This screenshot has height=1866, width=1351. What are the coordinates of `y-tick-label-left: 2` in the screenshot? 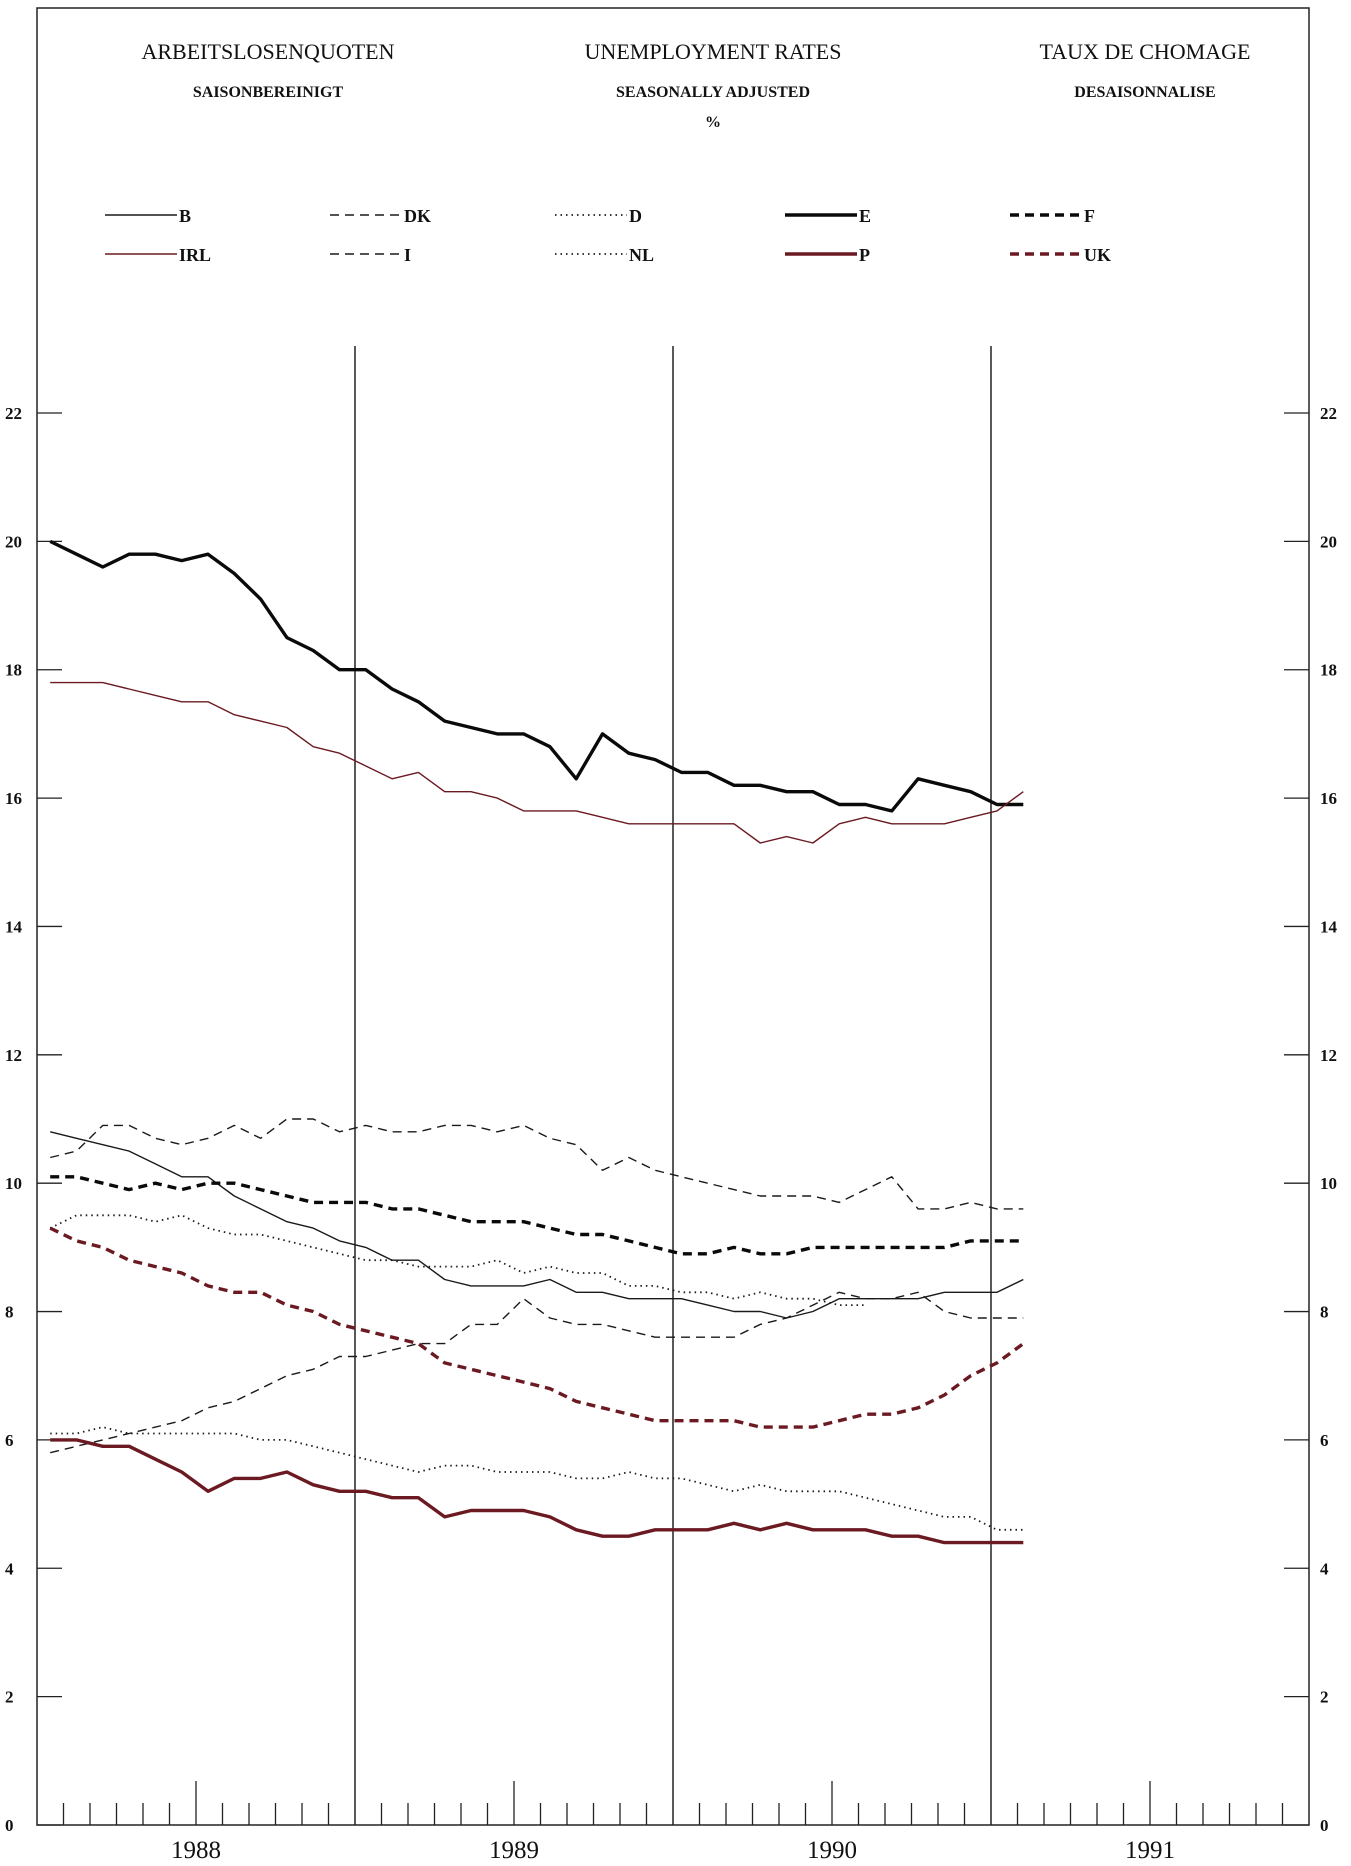 It's located at (9, 1697).